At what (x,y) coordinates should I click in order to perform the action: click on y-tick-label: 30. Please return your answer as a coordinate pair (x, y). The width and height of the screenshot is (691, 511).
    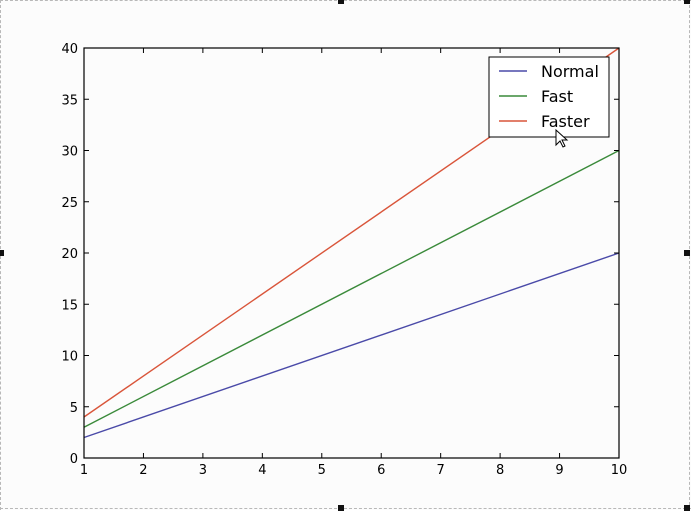
    Looking at the image, I should click on (69, 152).